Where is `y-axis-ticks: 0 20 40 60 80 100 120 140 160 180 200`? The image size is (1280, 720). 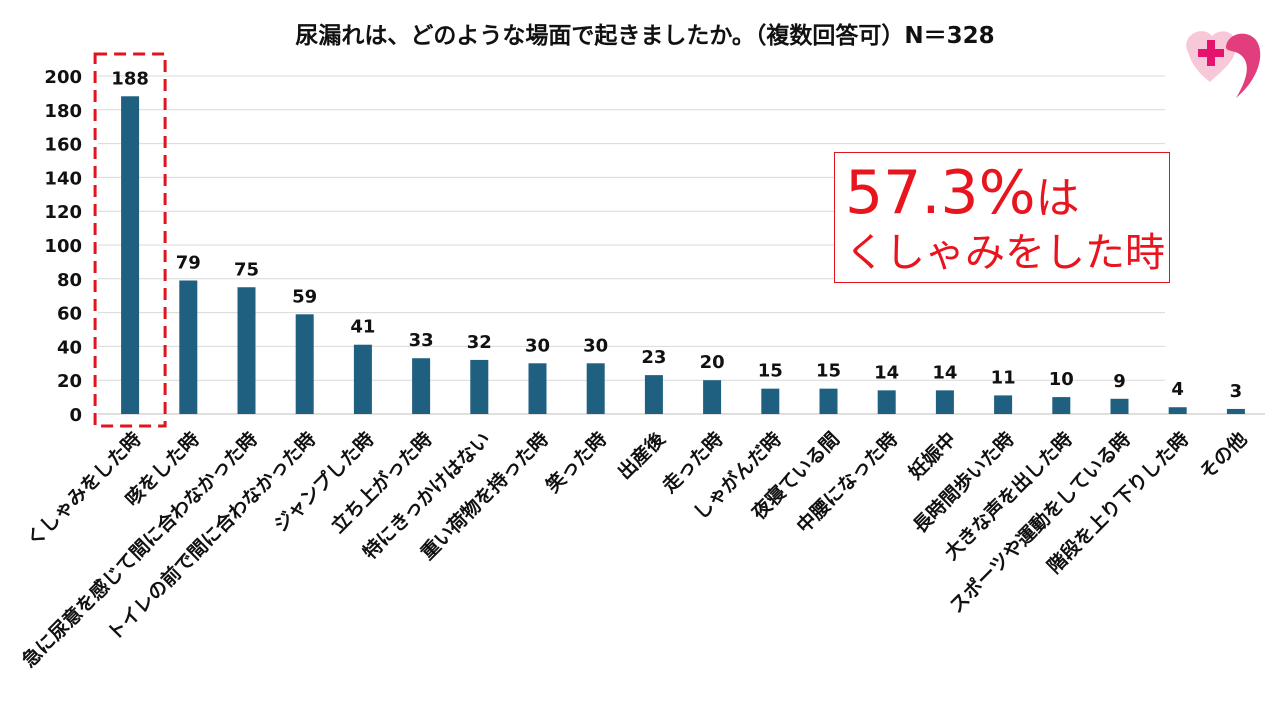
y-axis-ticks: 0 20 40 60 80 100 120 140 160 180 200 is located at coordinates (63, 246).